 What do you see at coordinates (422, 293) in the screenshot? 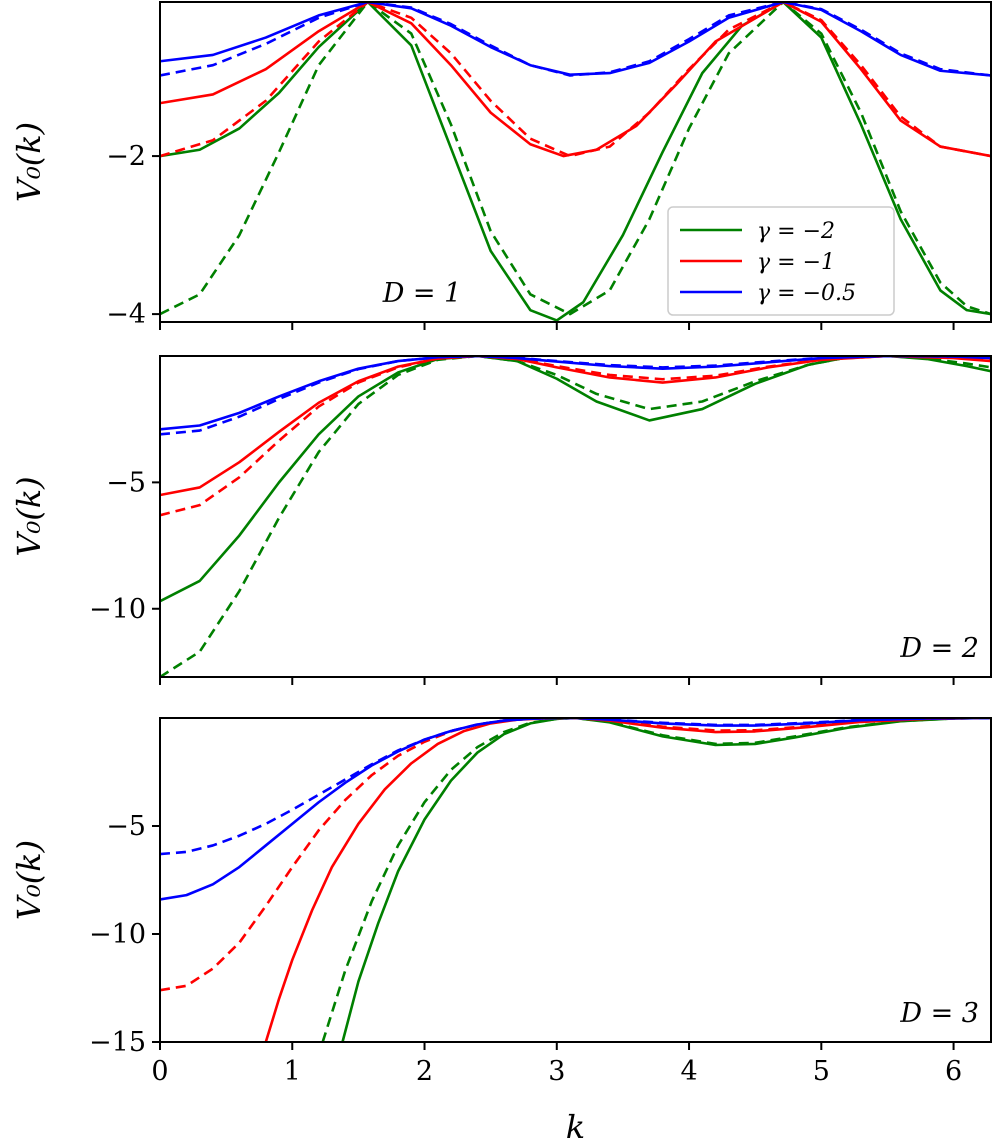
I see `panel-annotation: D = 1` at bounding box center [422, 293].